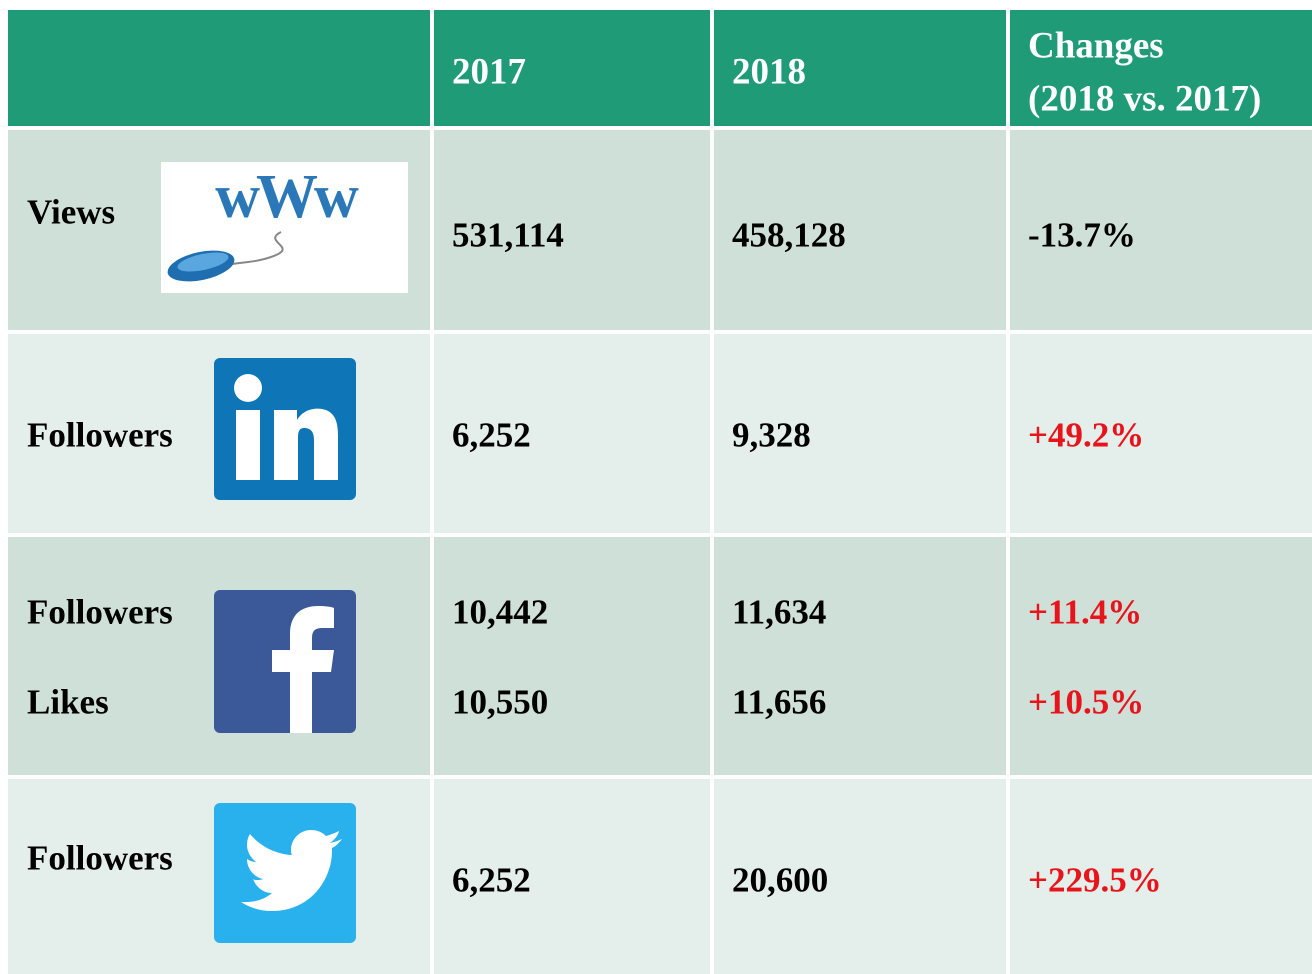 The image size is (1312, 974). I want to click on header-label: (2018 vs. 2017), so click(1145, 99).